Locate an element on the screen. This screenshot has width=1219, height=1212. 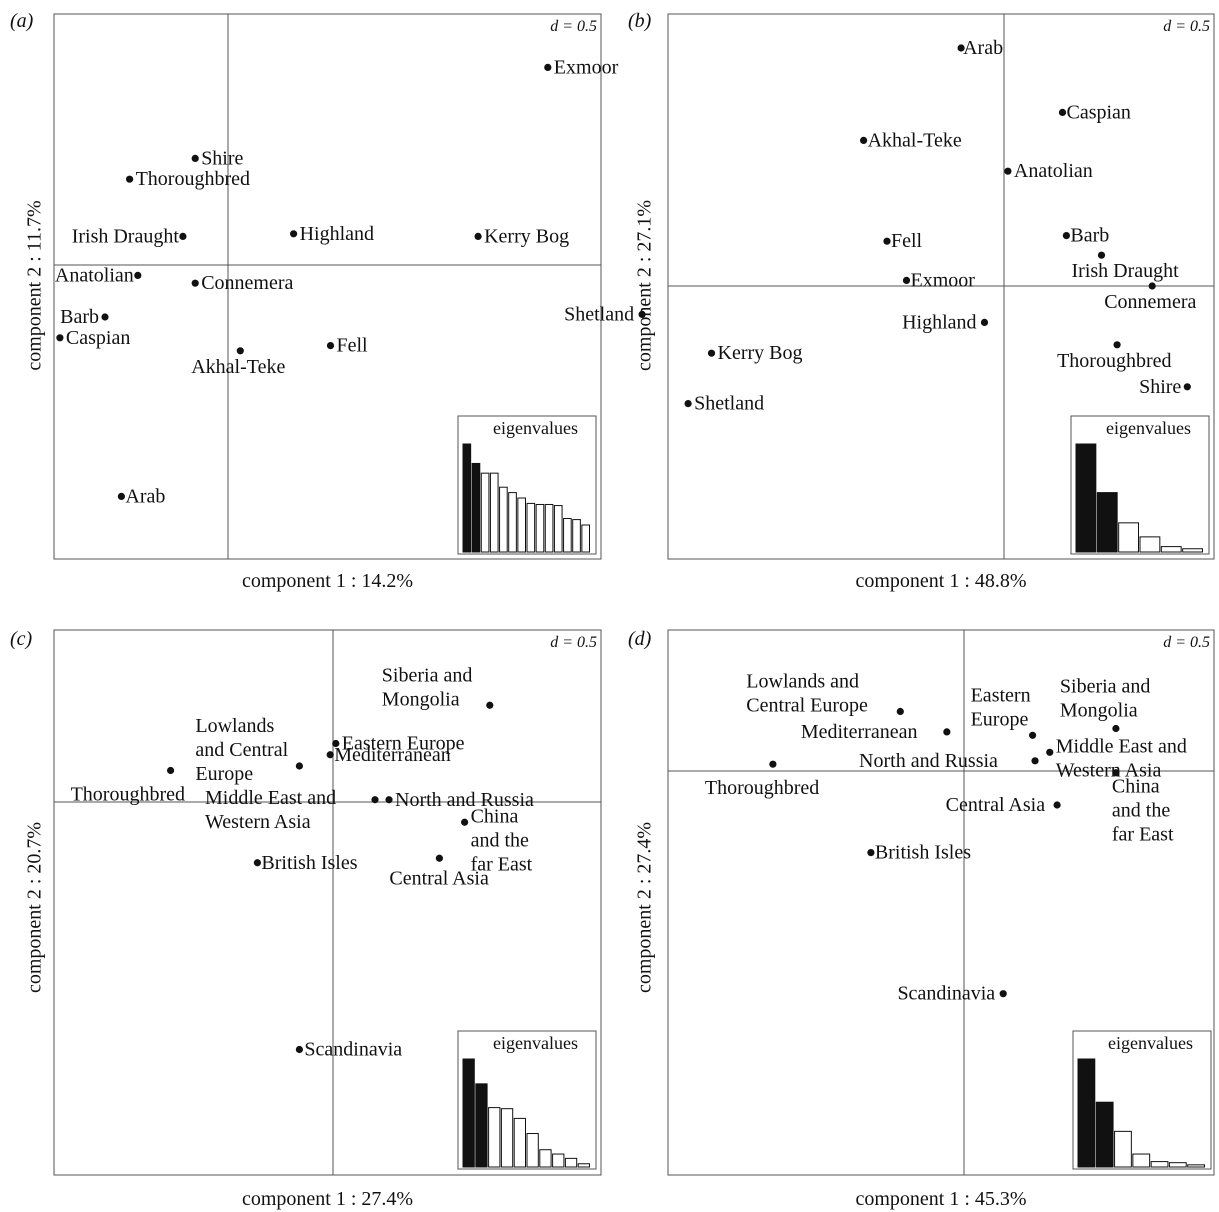
panel-a-xlabel: component 1 : 14.2% is located at coordinates (327, 581).